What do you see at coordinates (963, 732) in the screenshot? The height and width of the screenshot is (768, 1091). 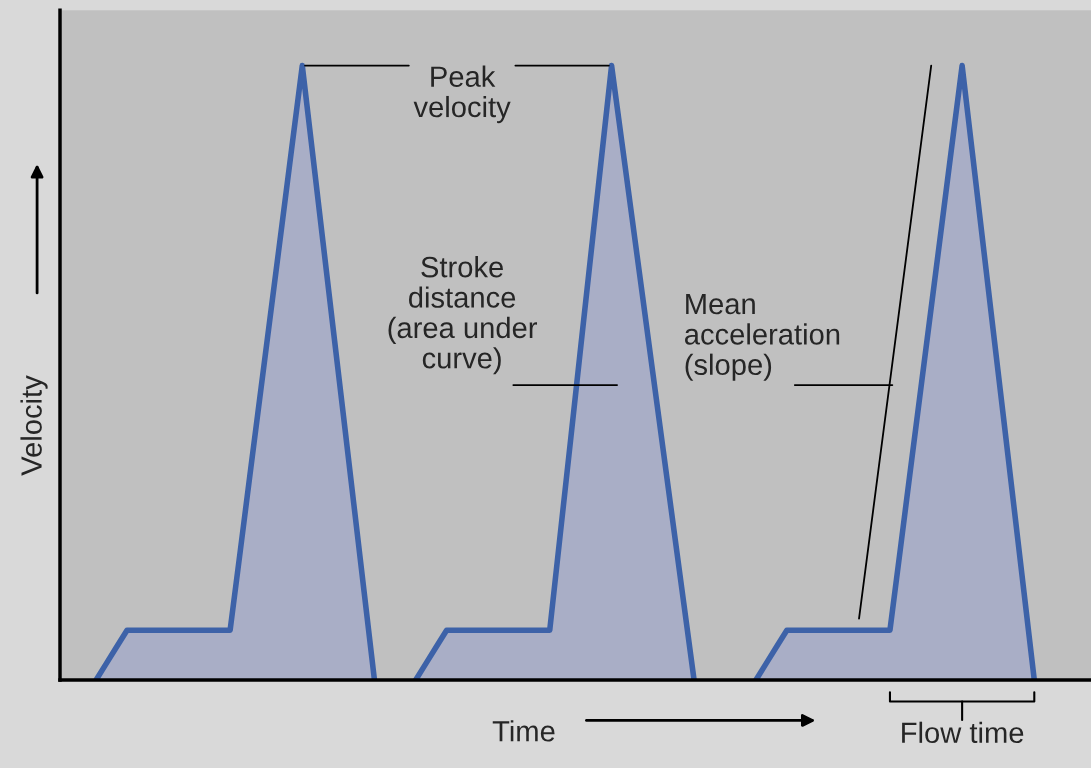 I see `text: Flow time` at bounding box center [963, 732].